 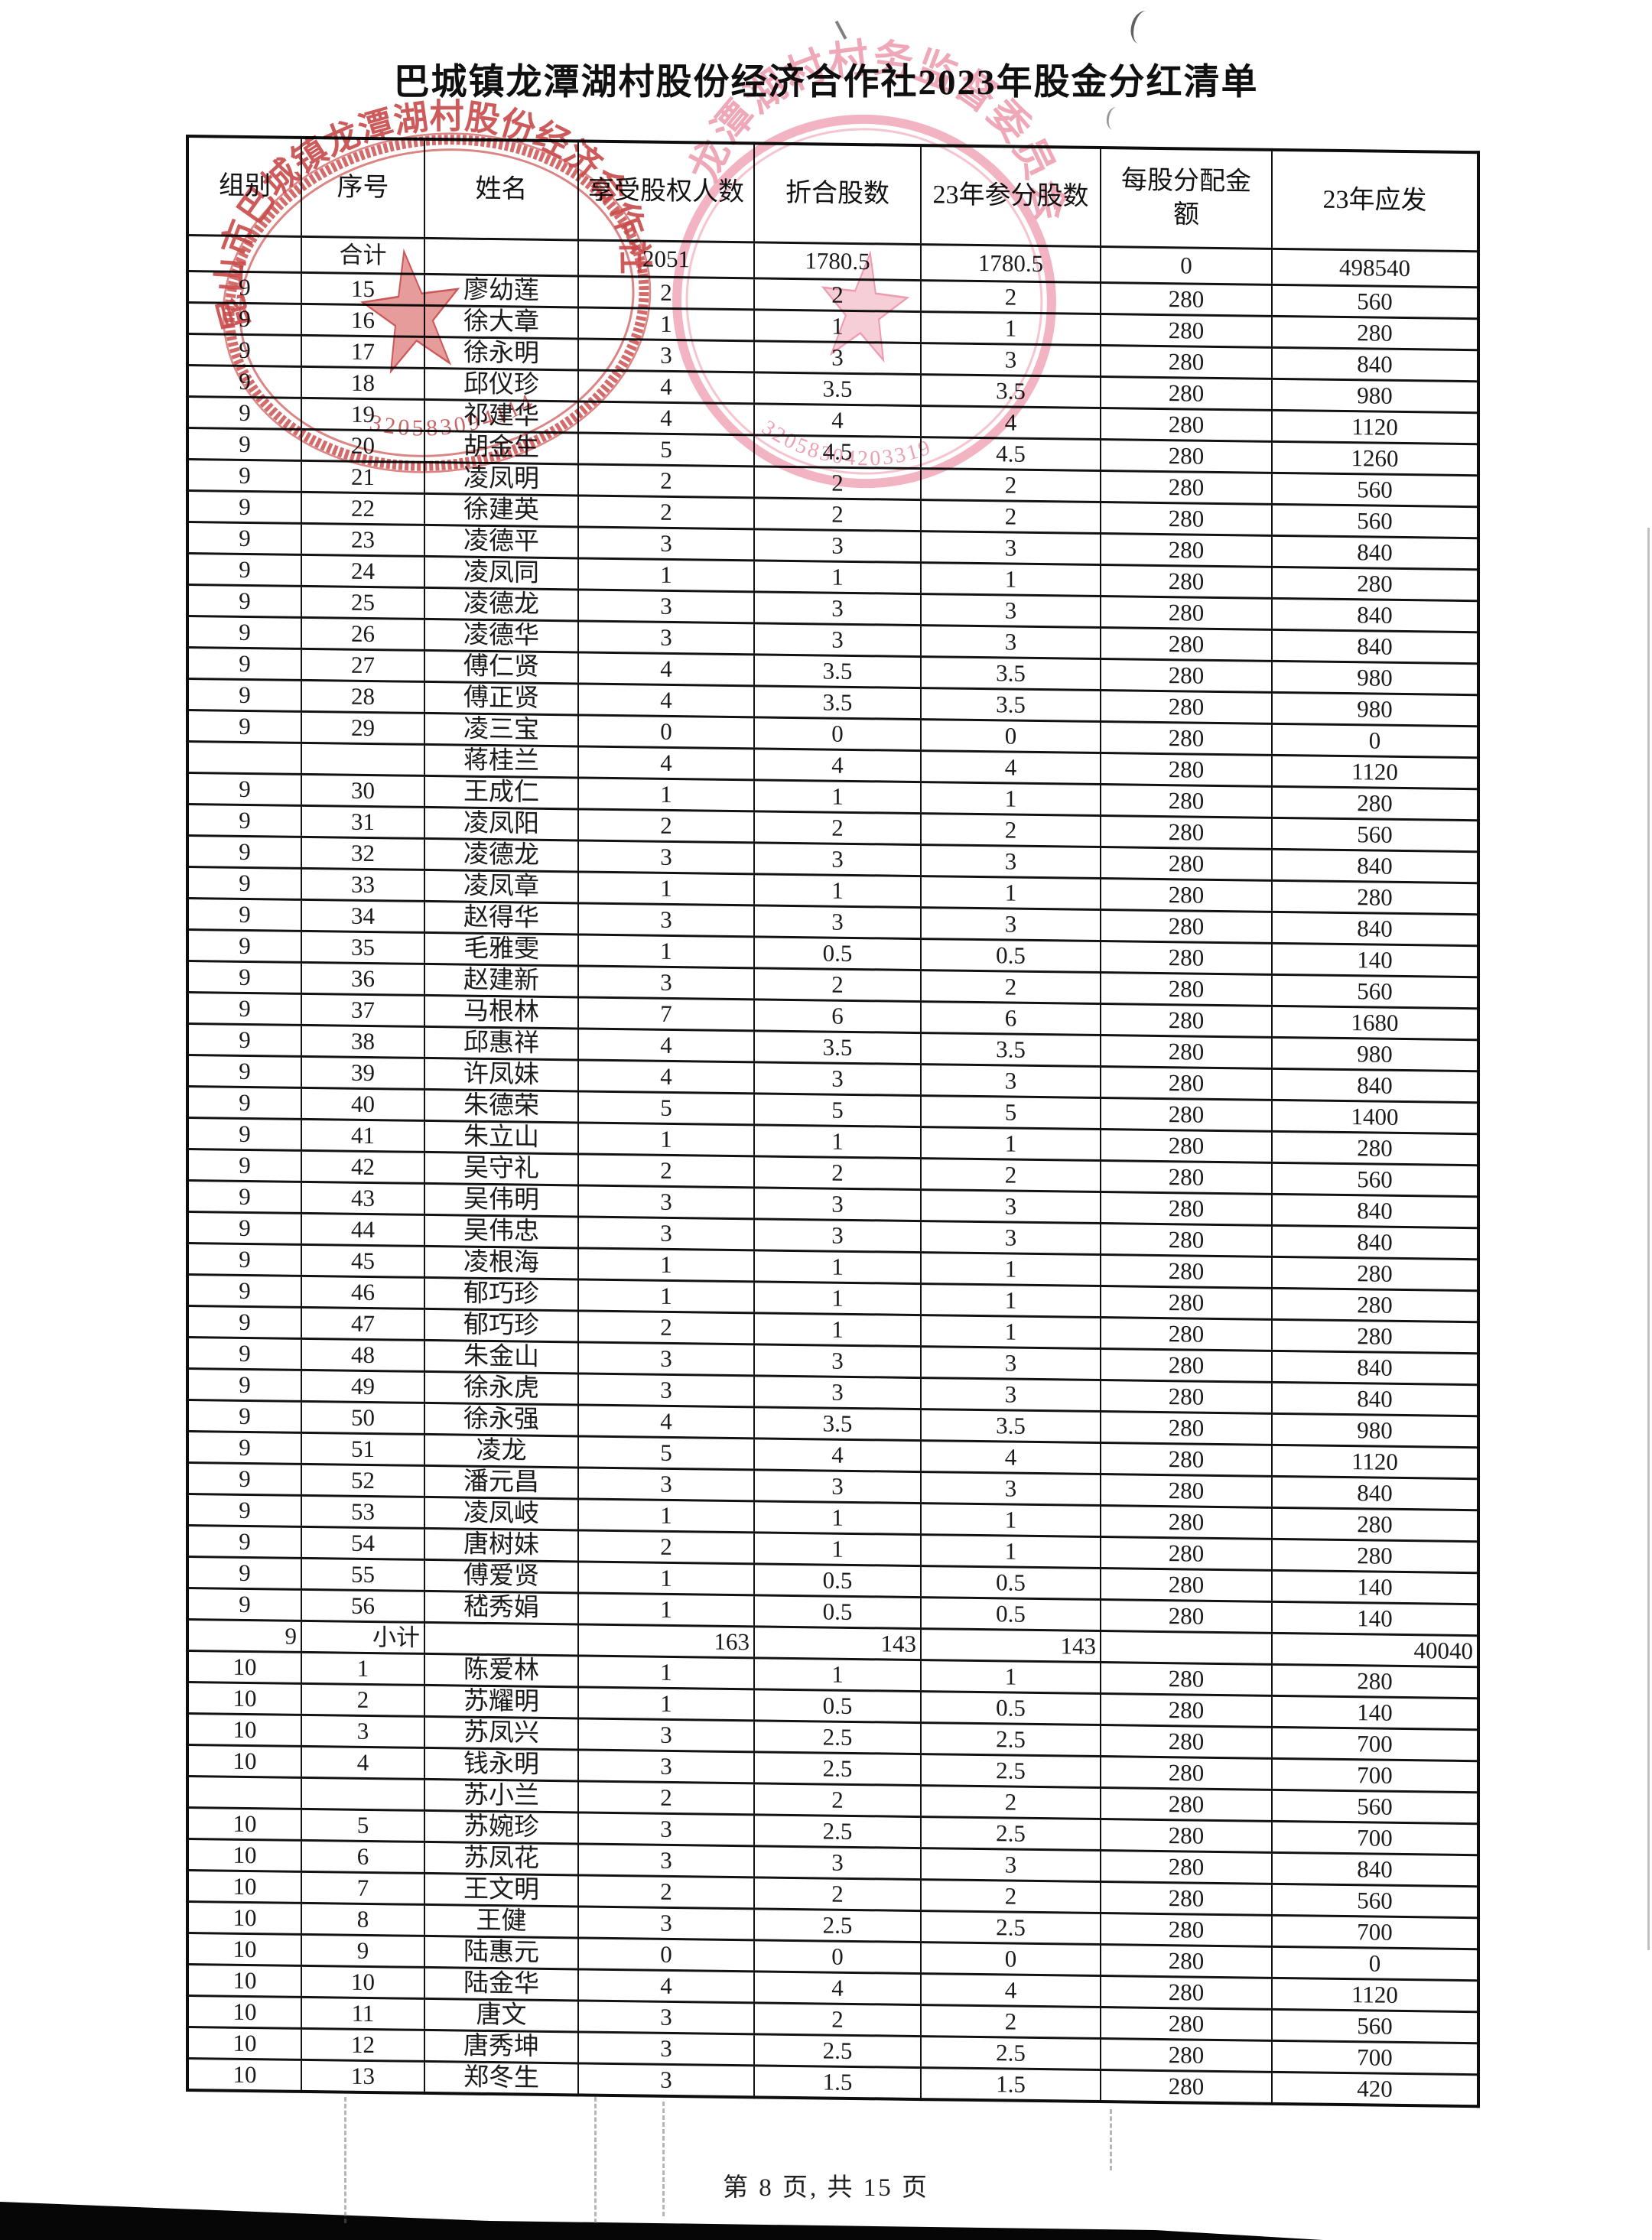 What do you see at coordinates (501, 1137) in the screenshot?
I see `name-cell: 朱立山` at bounding box center [501, 1137].